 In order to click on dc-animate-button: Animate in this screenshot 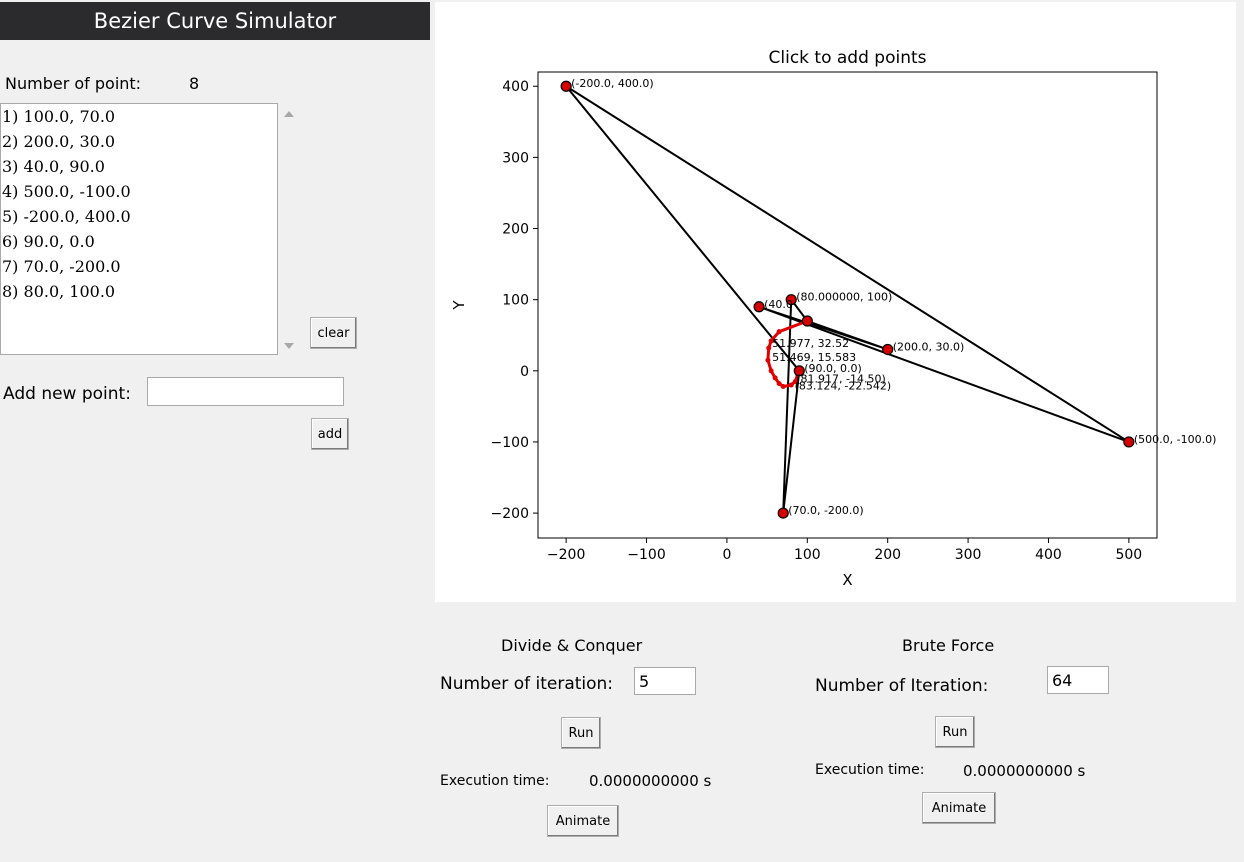, I will do `click(583, 821)`.